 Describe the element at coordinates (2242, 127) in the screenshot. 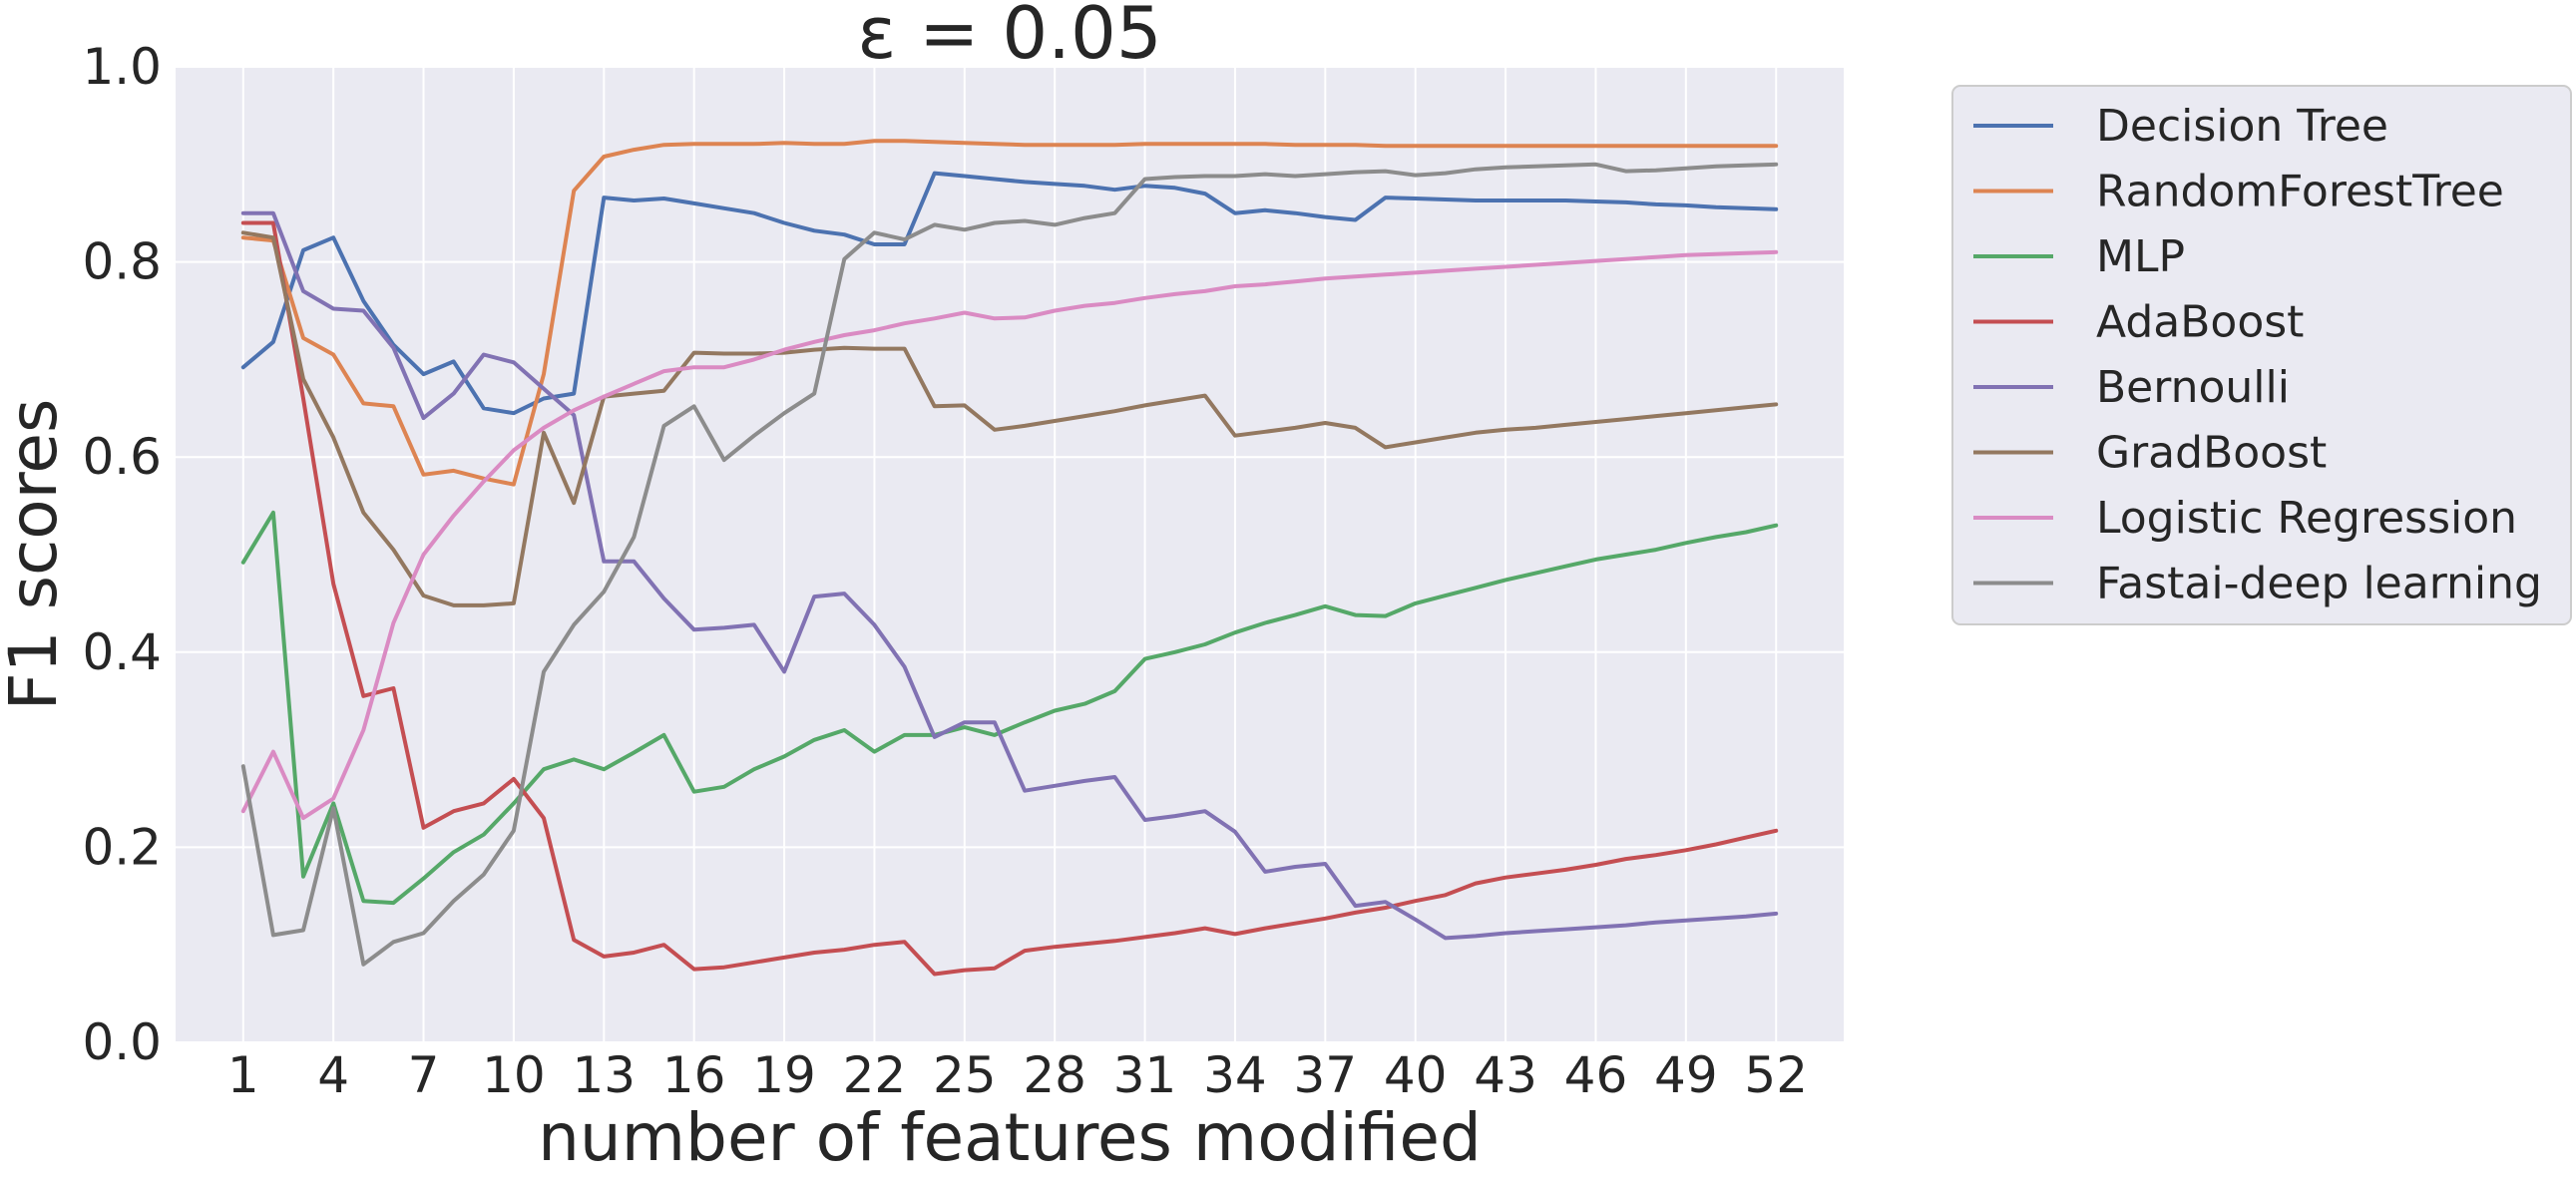

I see `legend-label-decision-tree: Decision Tree` at that location.